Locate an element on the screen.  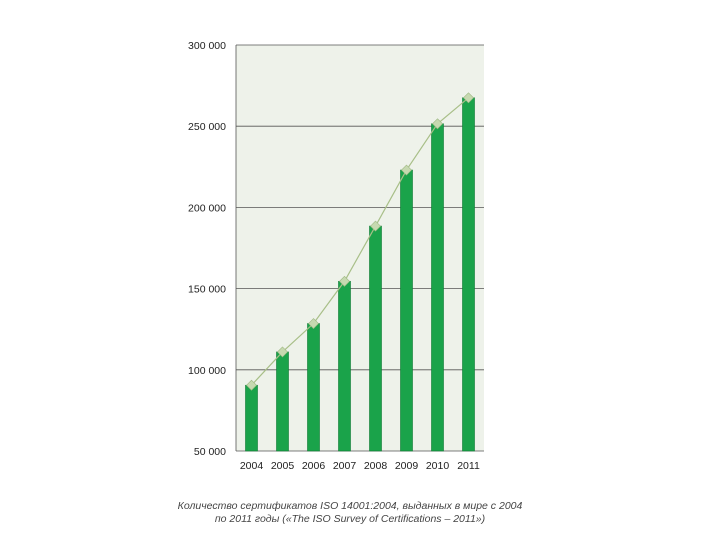
y-tick-label: 250 000 is located at coordinates (207, 127).